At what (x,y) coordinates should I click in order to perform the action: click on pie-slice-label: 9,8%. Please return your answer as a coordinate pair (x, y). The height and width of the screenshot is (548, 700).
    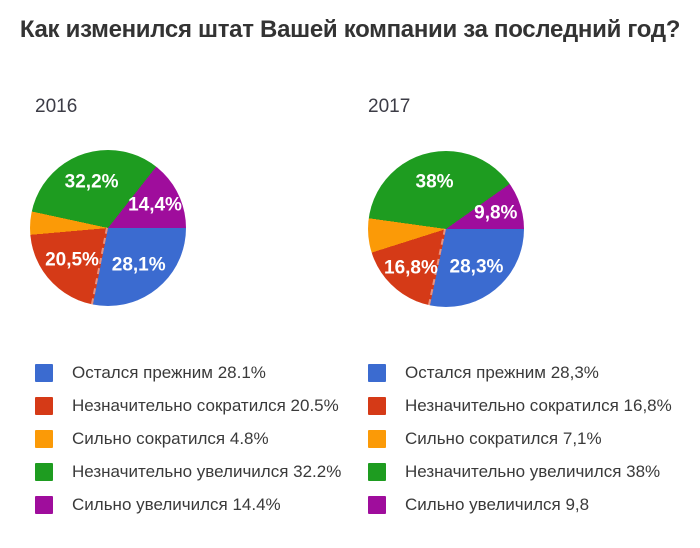
    Looking at the image, I should click on (496, 213).